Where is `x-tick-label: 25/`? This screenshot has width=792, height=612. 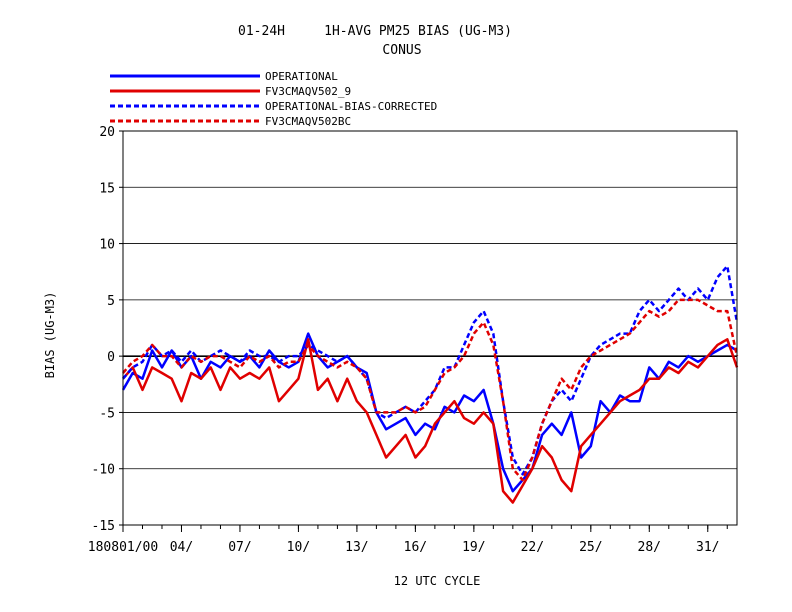 x-tick-label: 25/ is located at coordinates (590, 547).